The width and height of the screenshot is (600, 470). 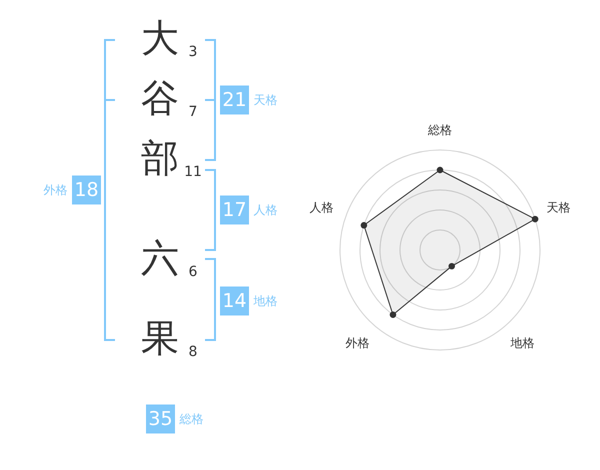 I want to click on text: 総格, so click(x=191, y=419).